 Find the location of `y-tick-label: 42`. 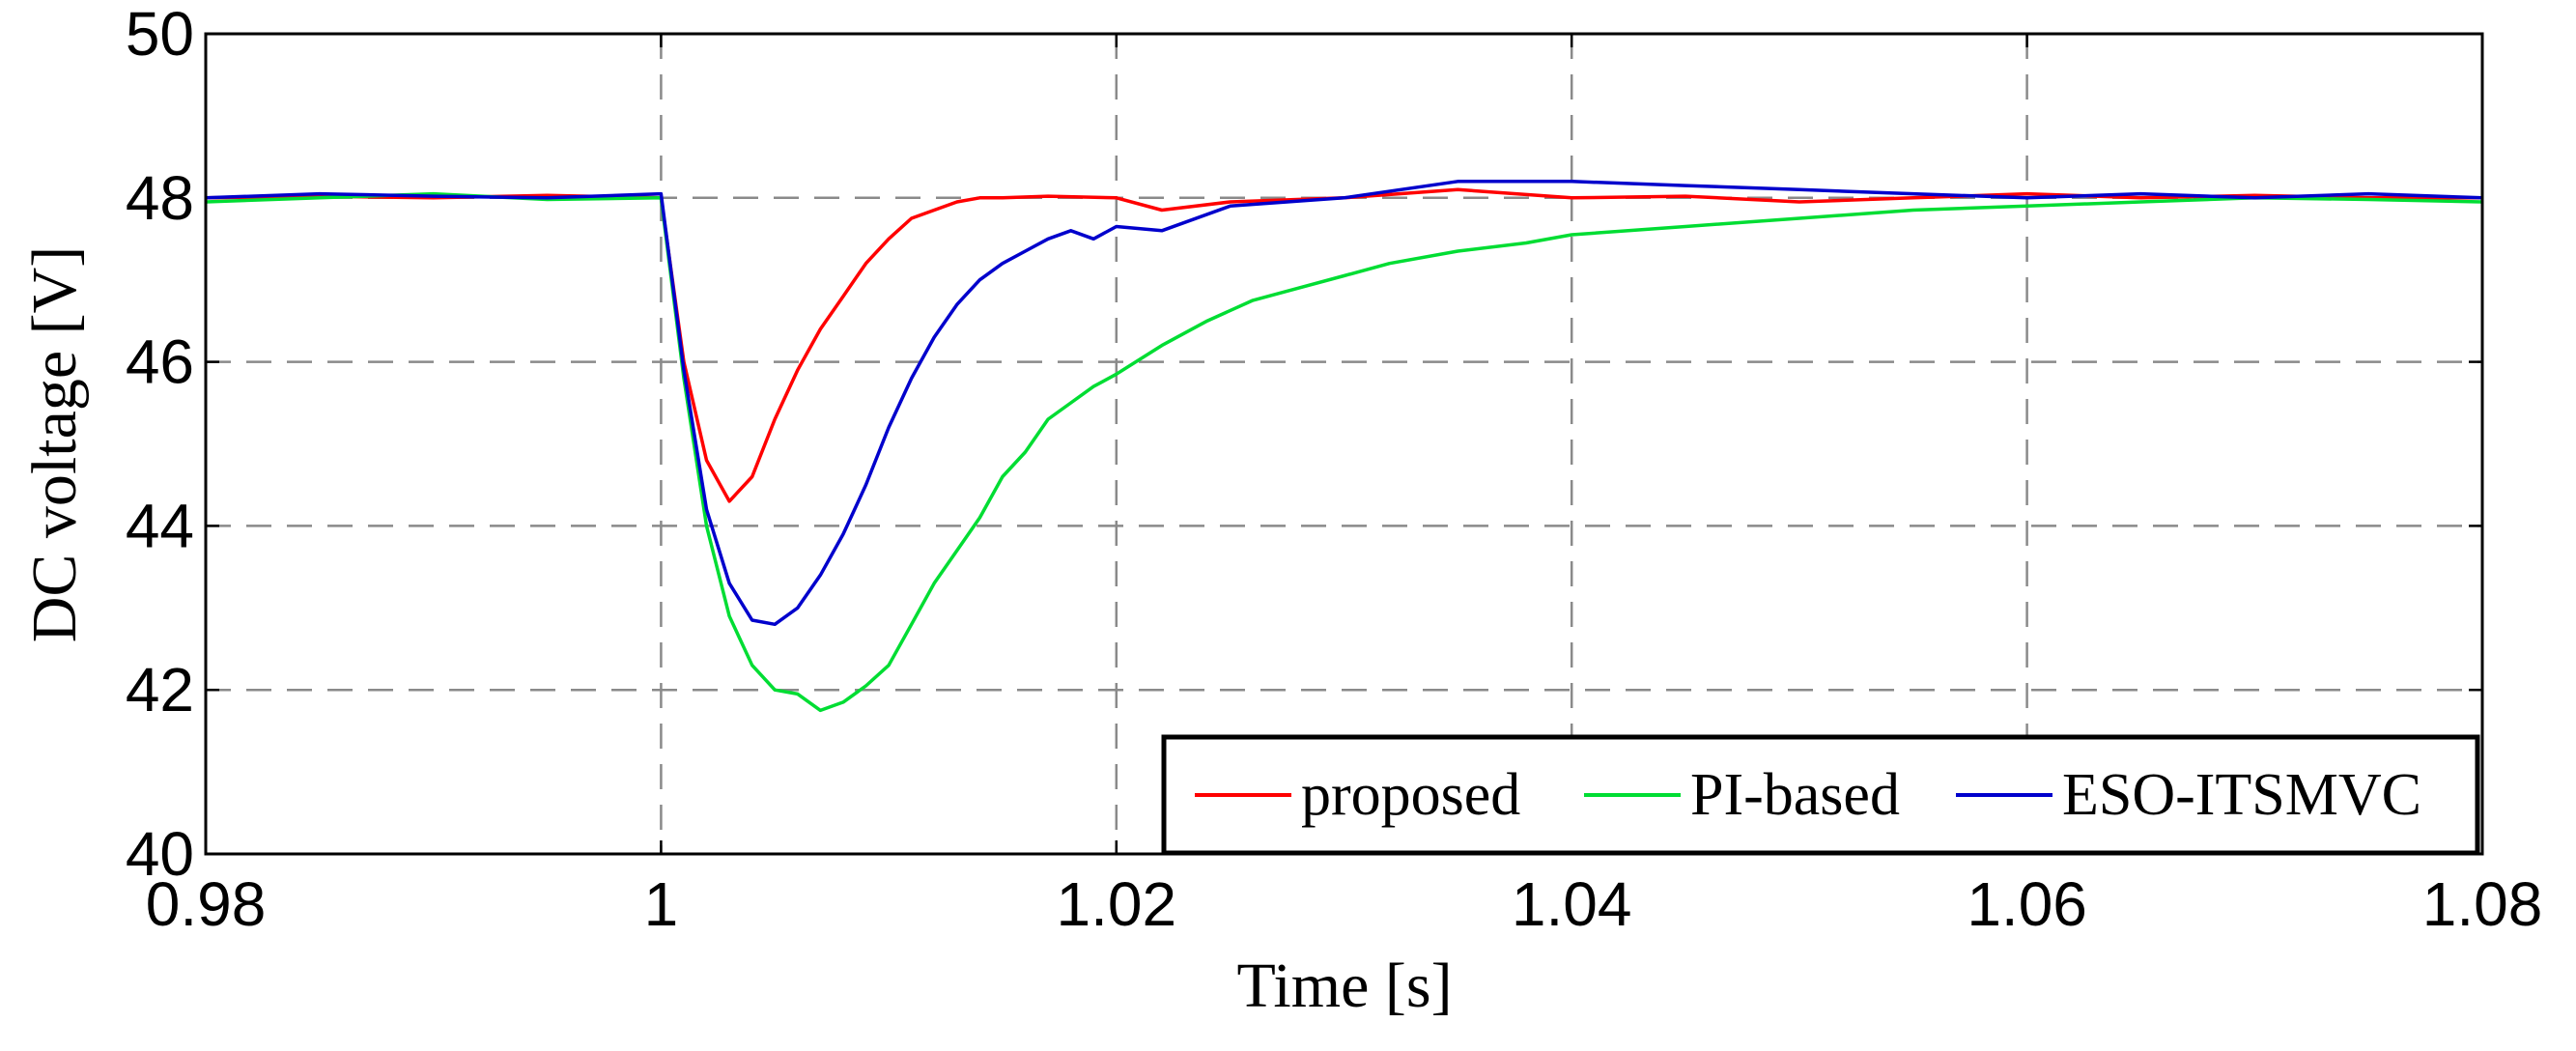

y-tick-label: 42 is located at coordinates (160, 689).